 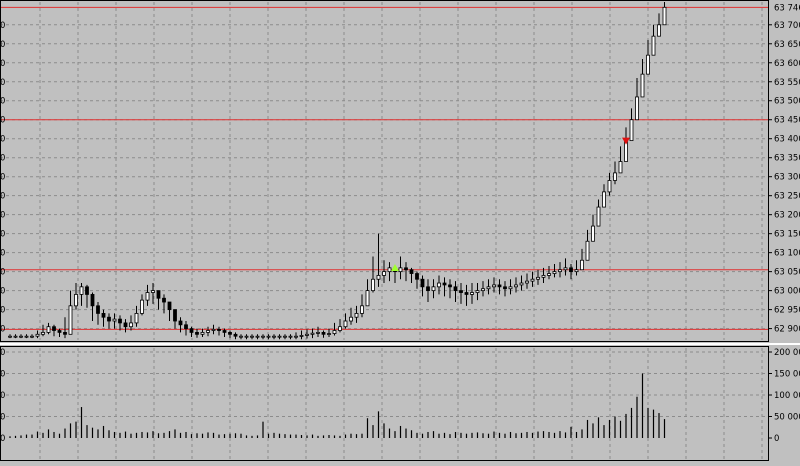 I want to click on price-tick-label: 62 900, so click(x=787, y=330).